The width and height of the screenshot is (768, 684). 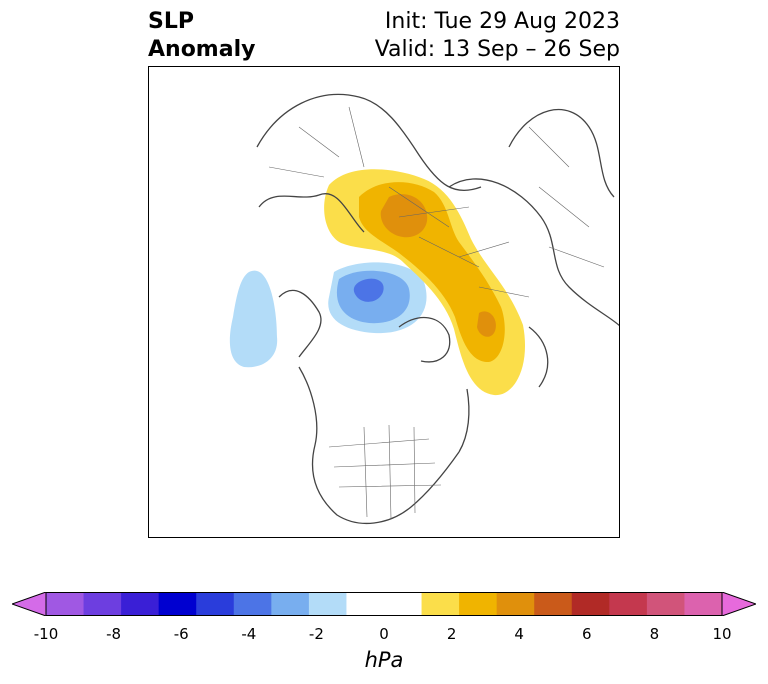 What do you see at coordinates (486, 324) in the screenshot?
I see `positive-anomaly-scandinavia-core` at bounding box center [486, 324].